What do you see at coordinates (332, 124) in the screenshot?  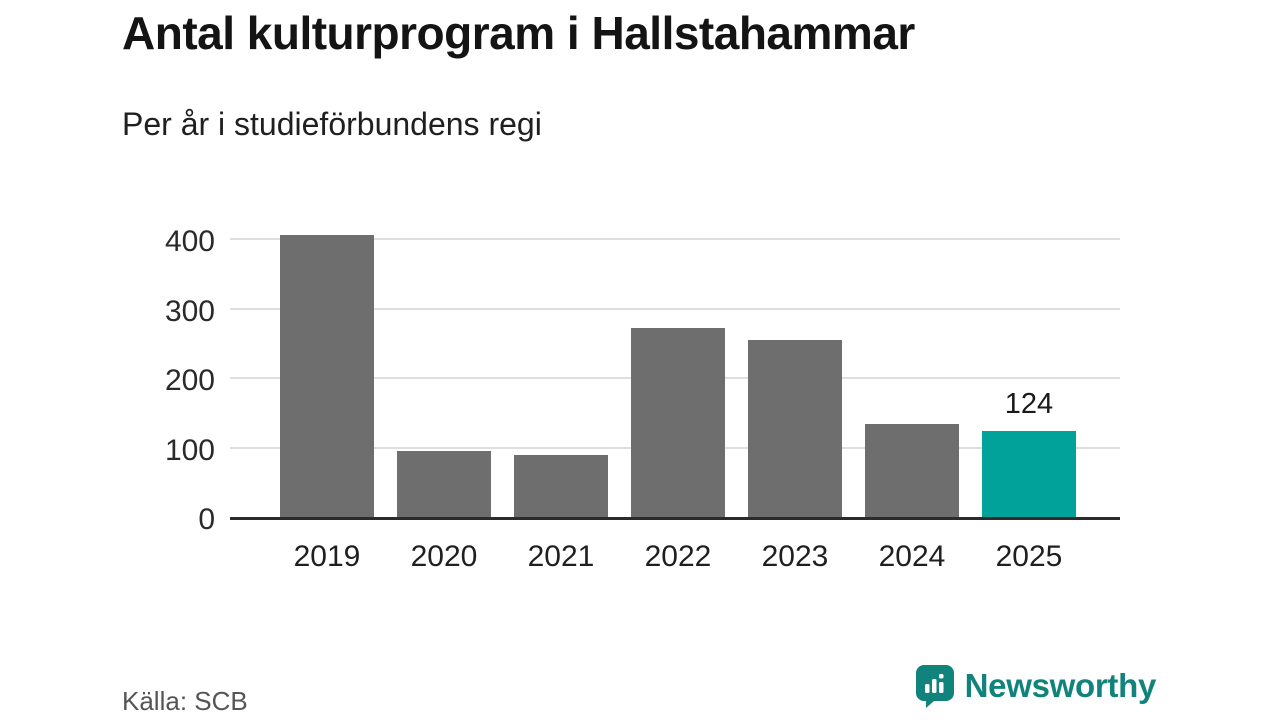 I see `chart-subtitle: Per år i studieförbundens regi` at bounding box center [332, 124].